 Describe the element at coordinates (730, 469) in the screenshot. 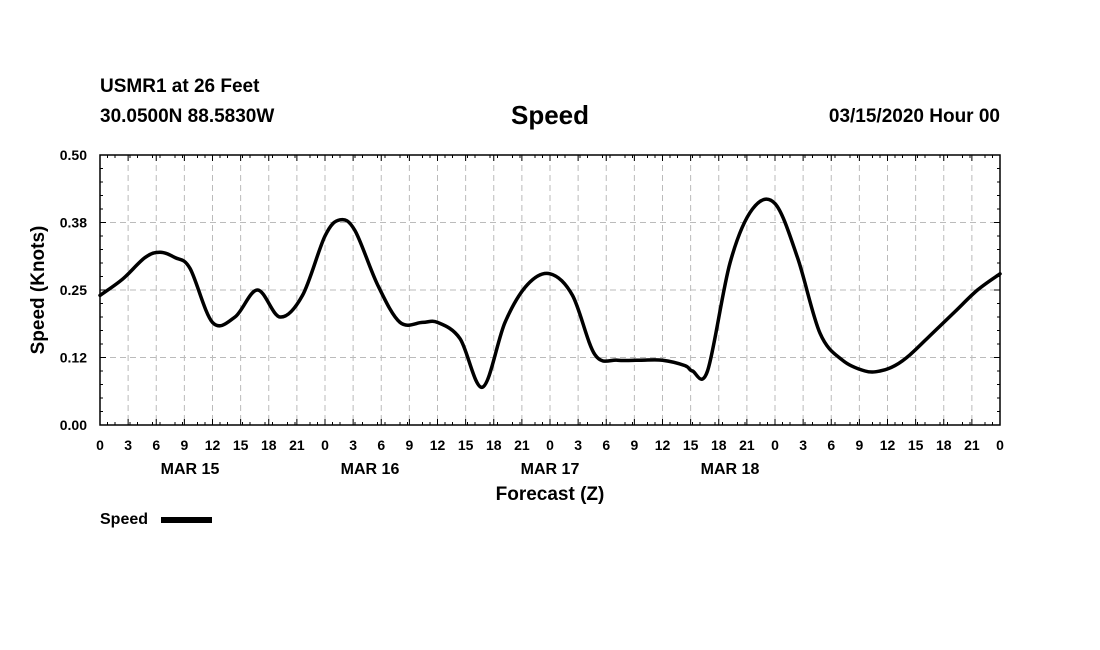

I see `day-label: MAR 18` at that location.